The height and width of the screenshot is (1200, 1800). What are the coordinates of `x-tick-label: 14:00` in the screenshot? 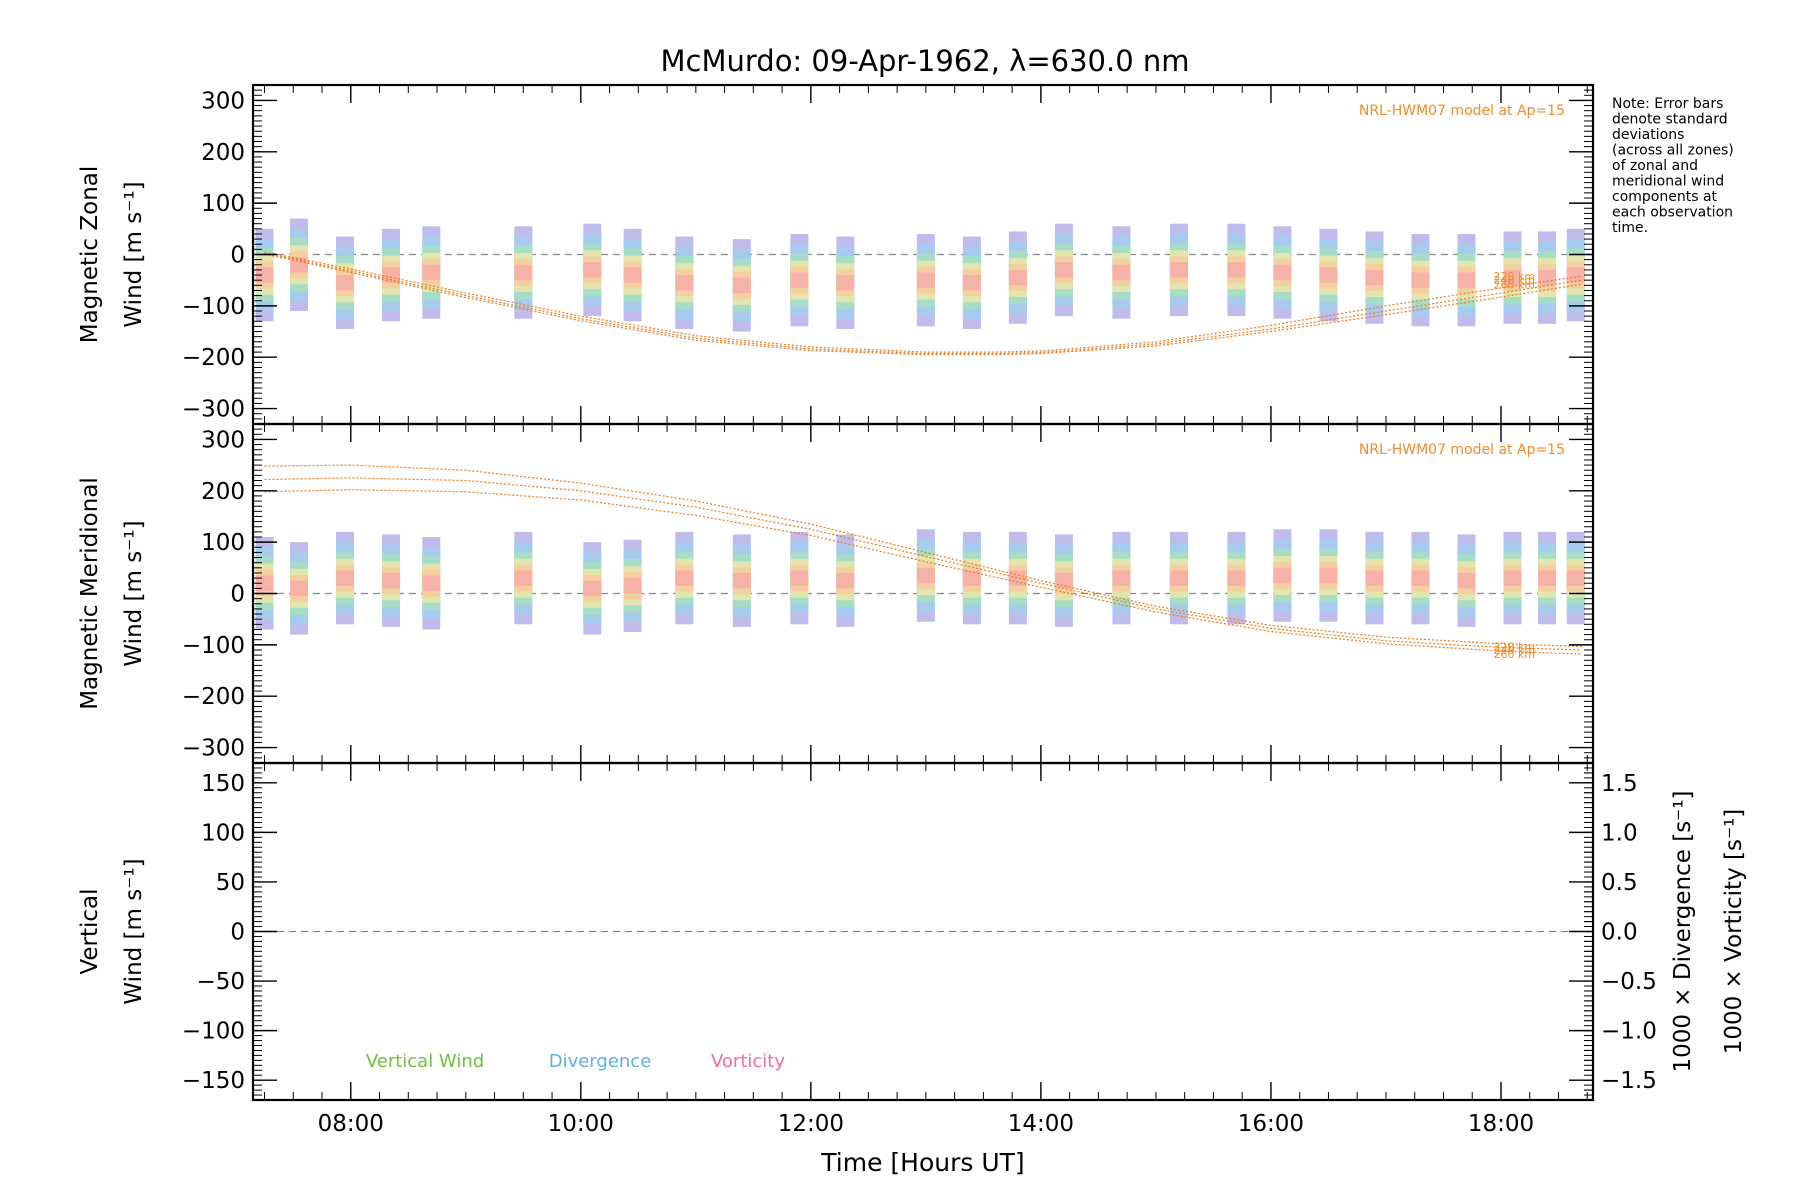 It's located at (1041, 1124).